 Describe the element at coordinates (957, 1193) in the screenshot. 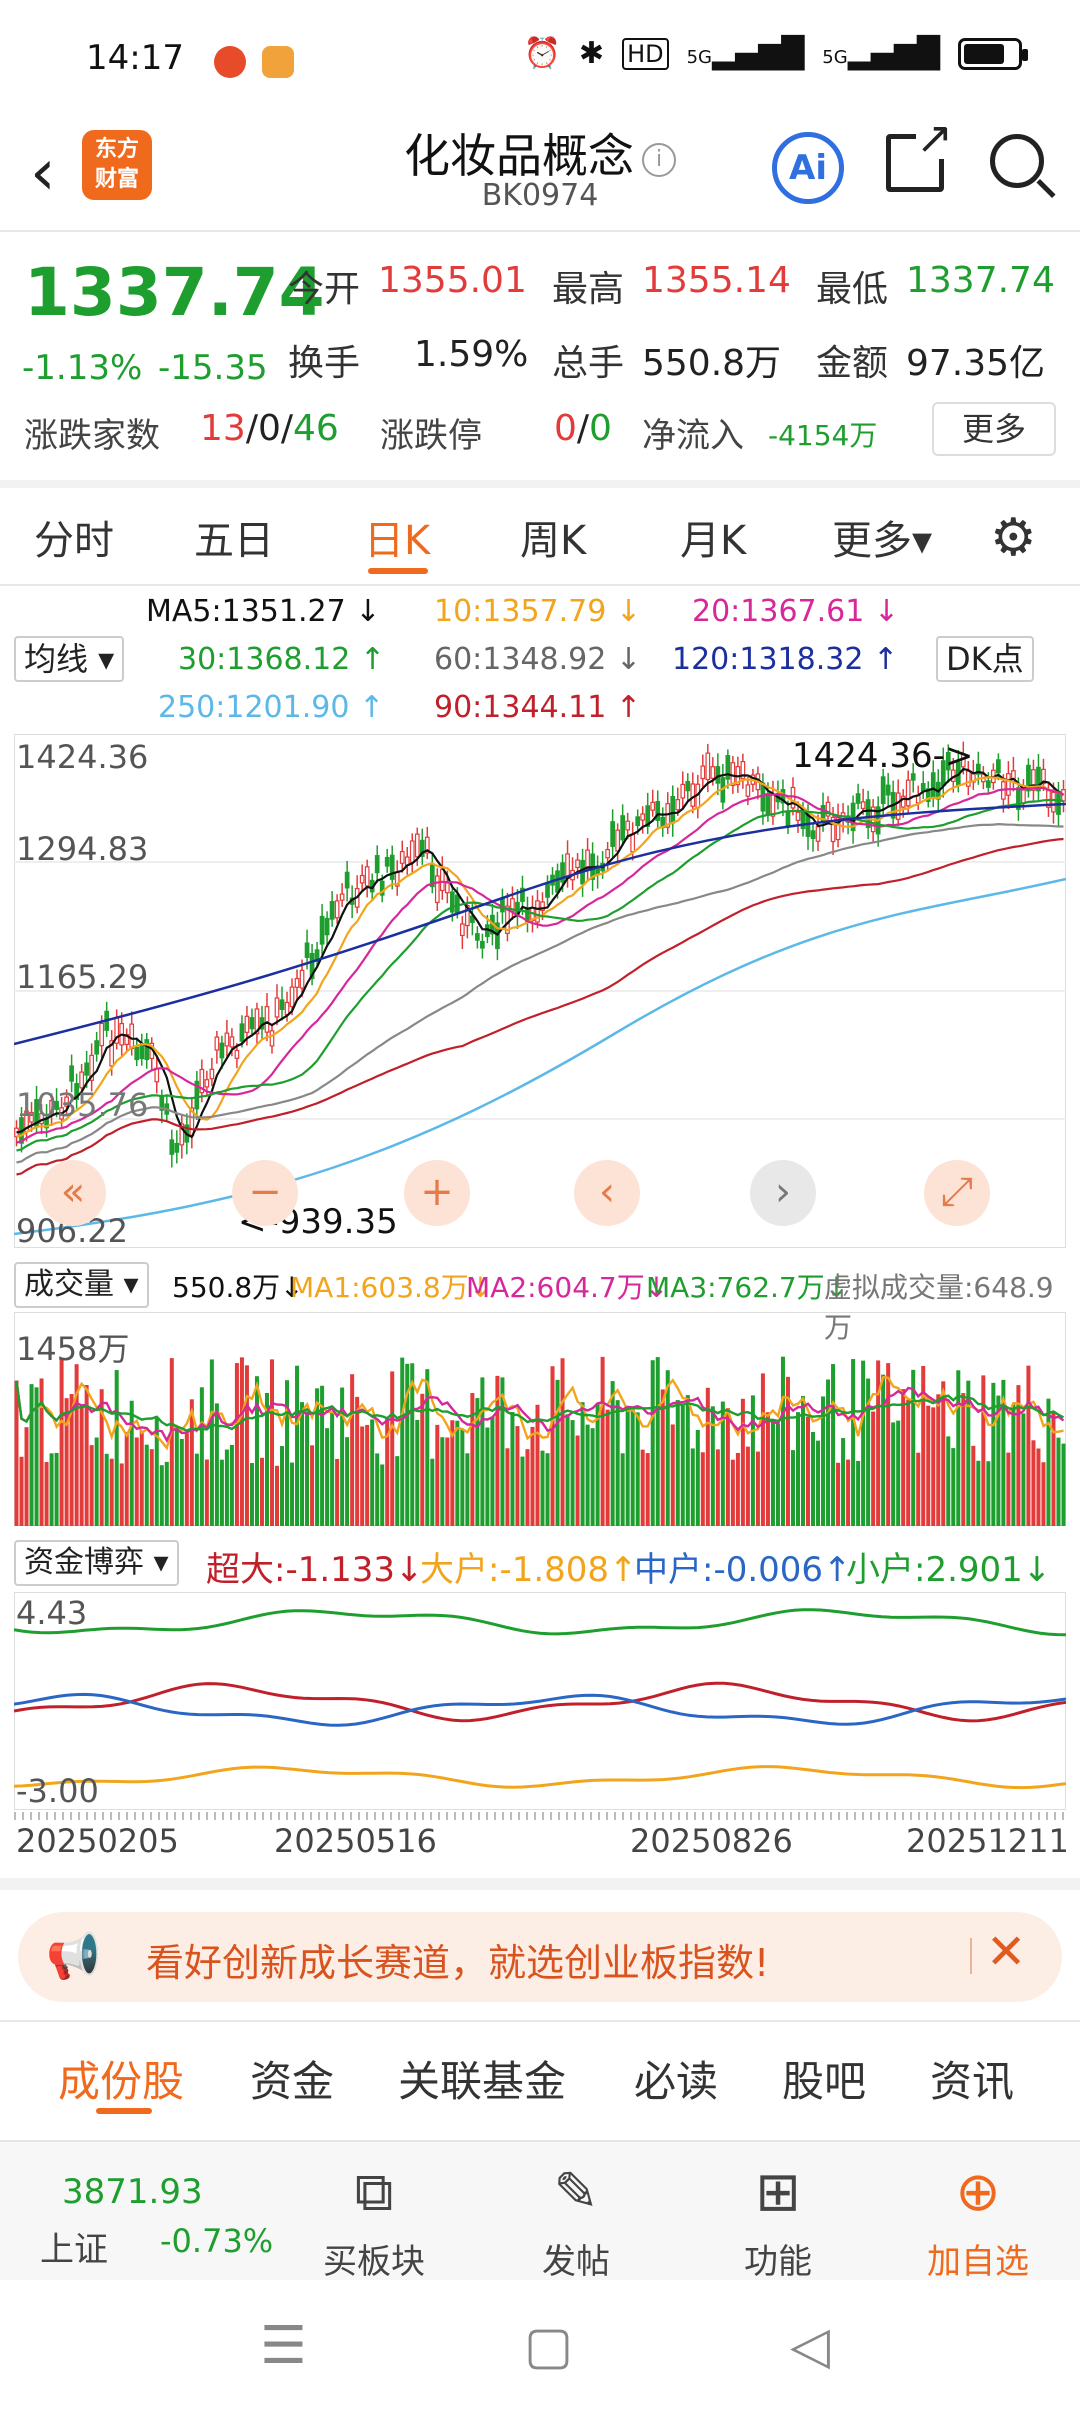

I see `fullscreen-icon: ⤢` at that location.